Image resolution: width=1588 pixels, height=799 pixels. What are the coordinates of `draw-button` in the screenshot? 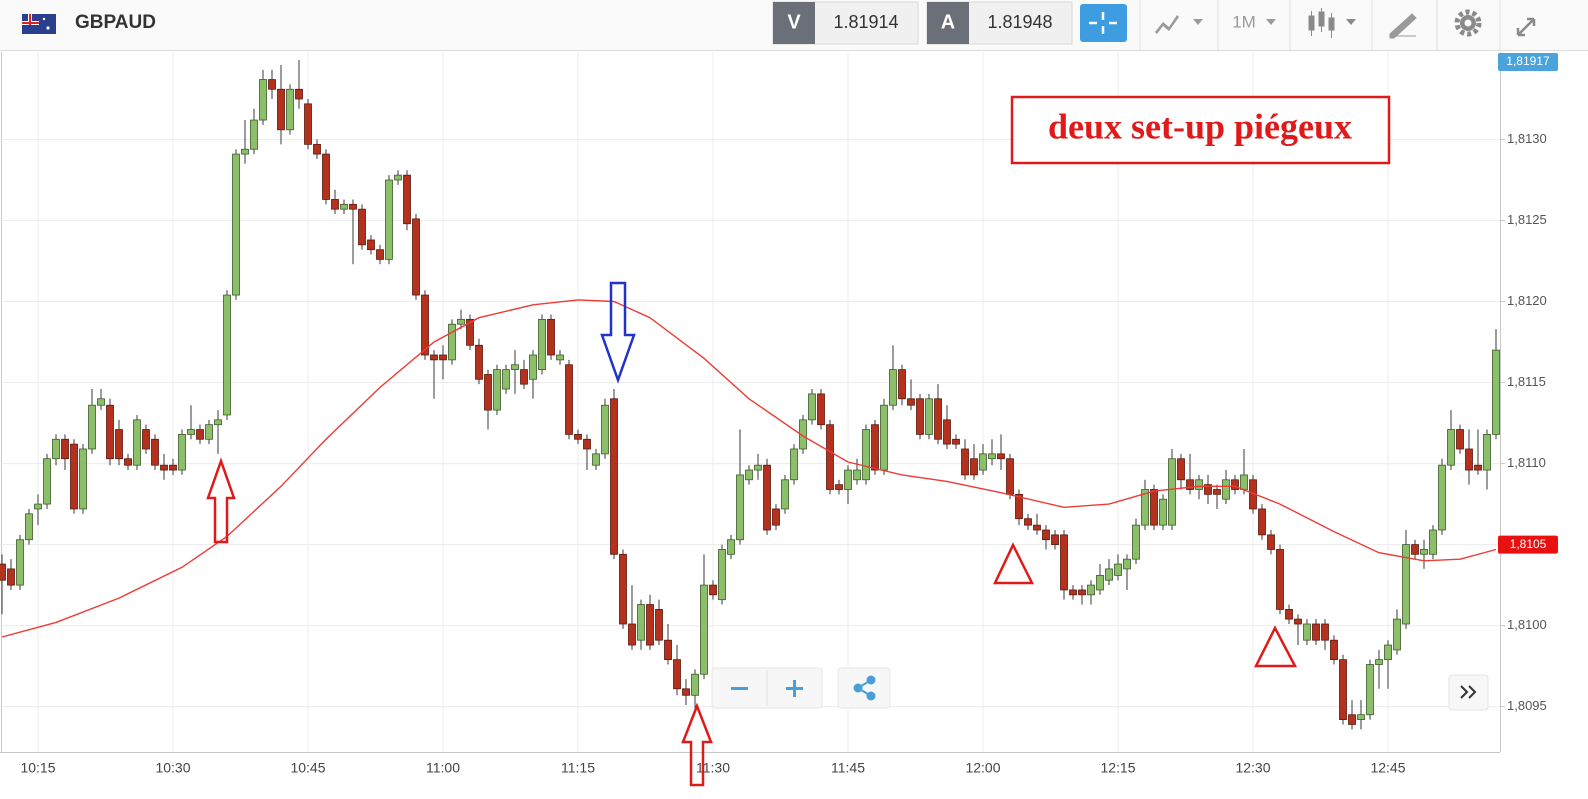 It's located at (1403, 26).